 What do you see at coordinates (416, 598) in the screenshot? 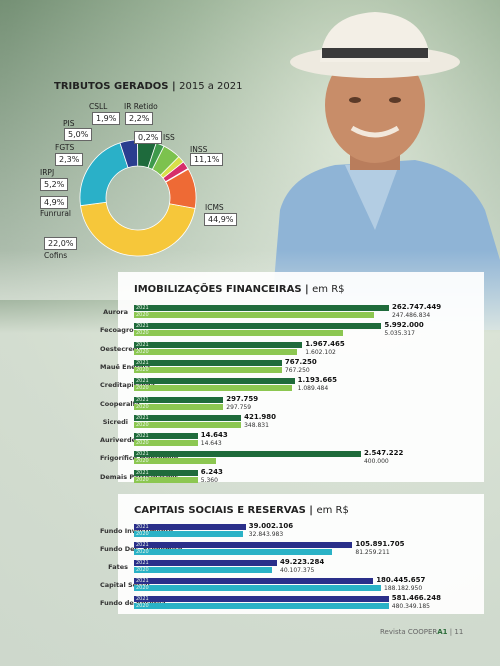
I see `cap-value-2021: 581.466.248` at bounding box center [416, 598].